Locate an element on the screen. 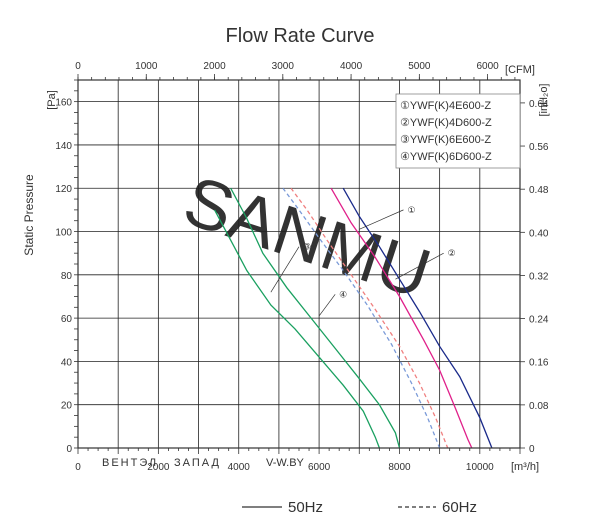  y2-tick-label: 0.40 is located at coordinates (539, 233).